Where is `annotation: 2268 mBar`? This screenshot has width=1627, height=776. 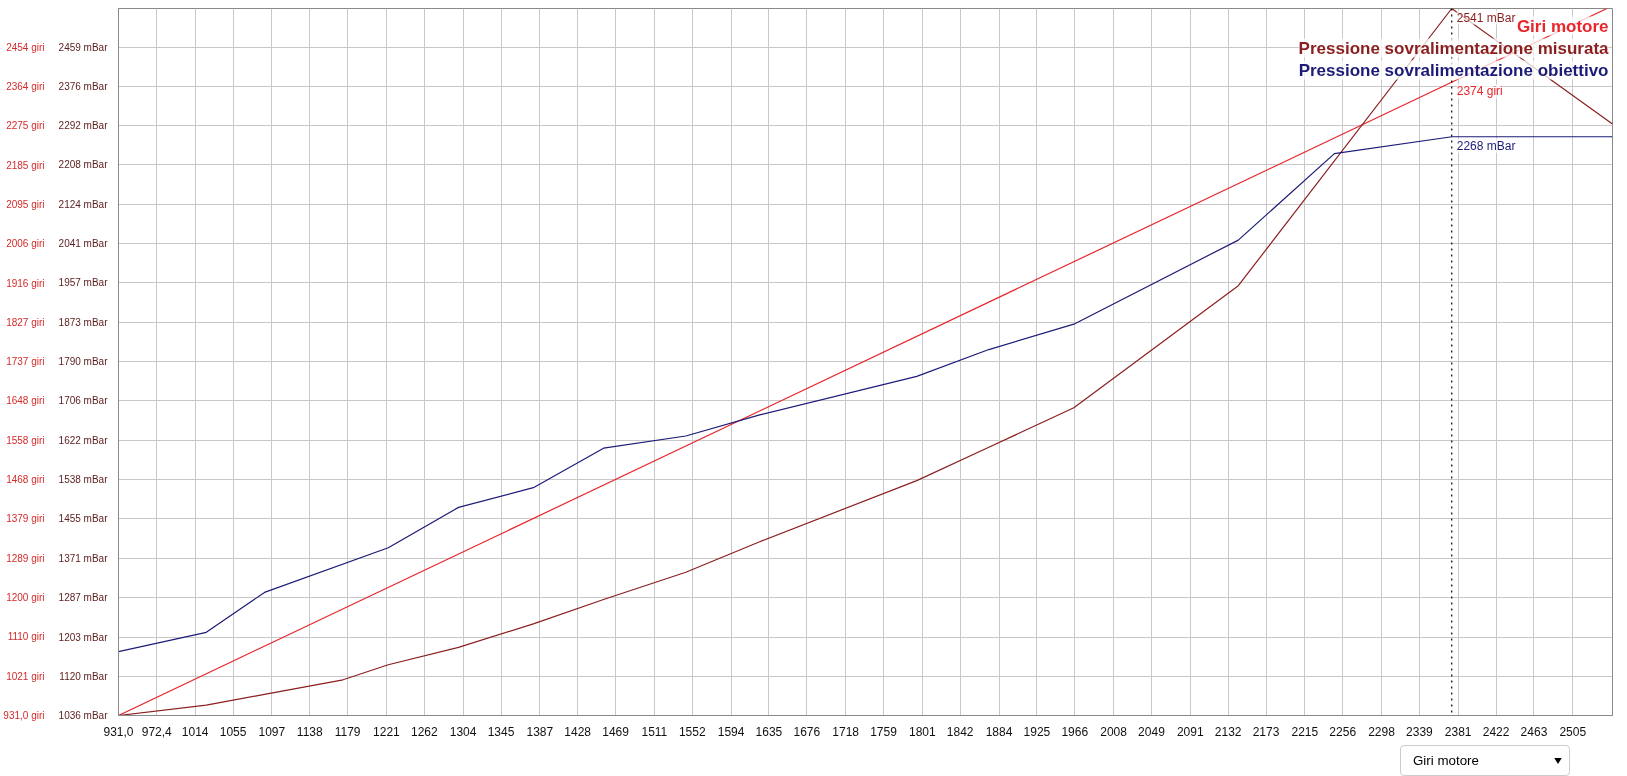
annotation: 2268 mBar is located at coordinates (1486, 145).